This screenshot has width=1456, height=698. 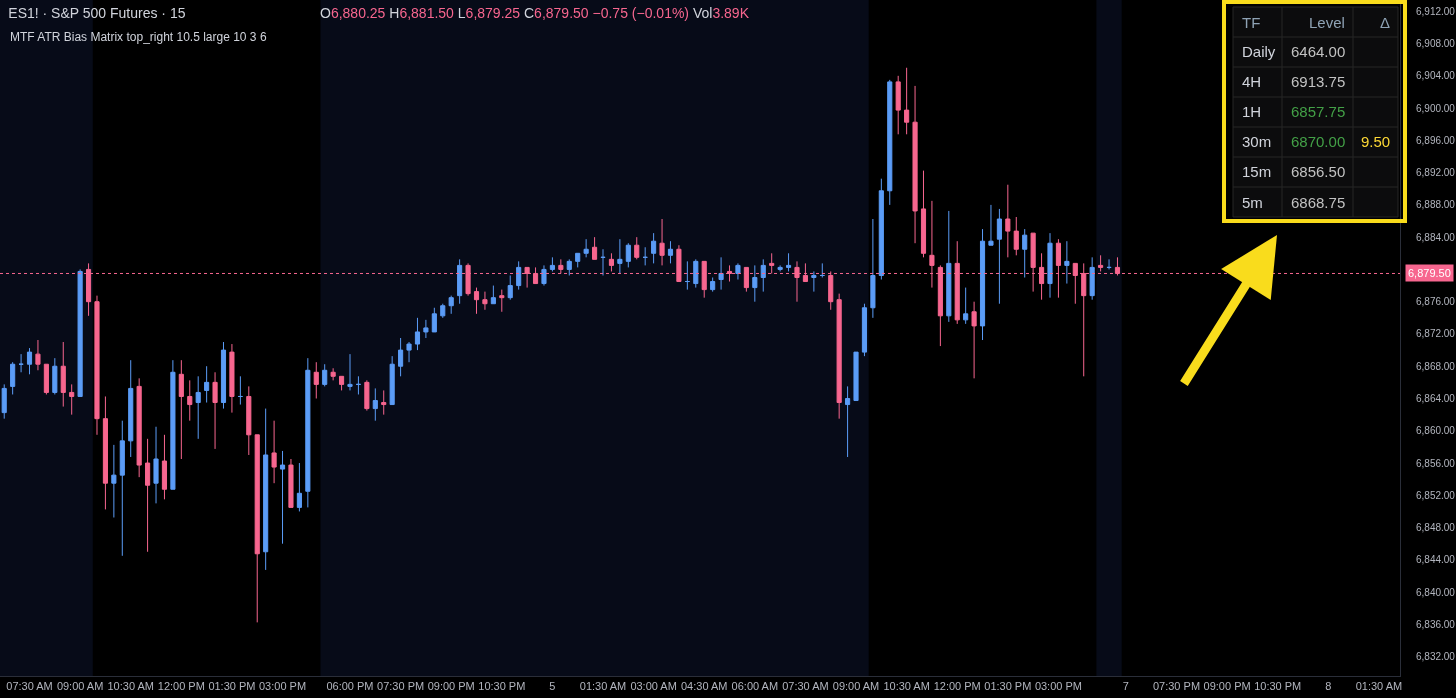 What do you see at coordinates (1259, 51) in the screenshot?
I see `annotation: Daily` at bounding box center [1259, 51].